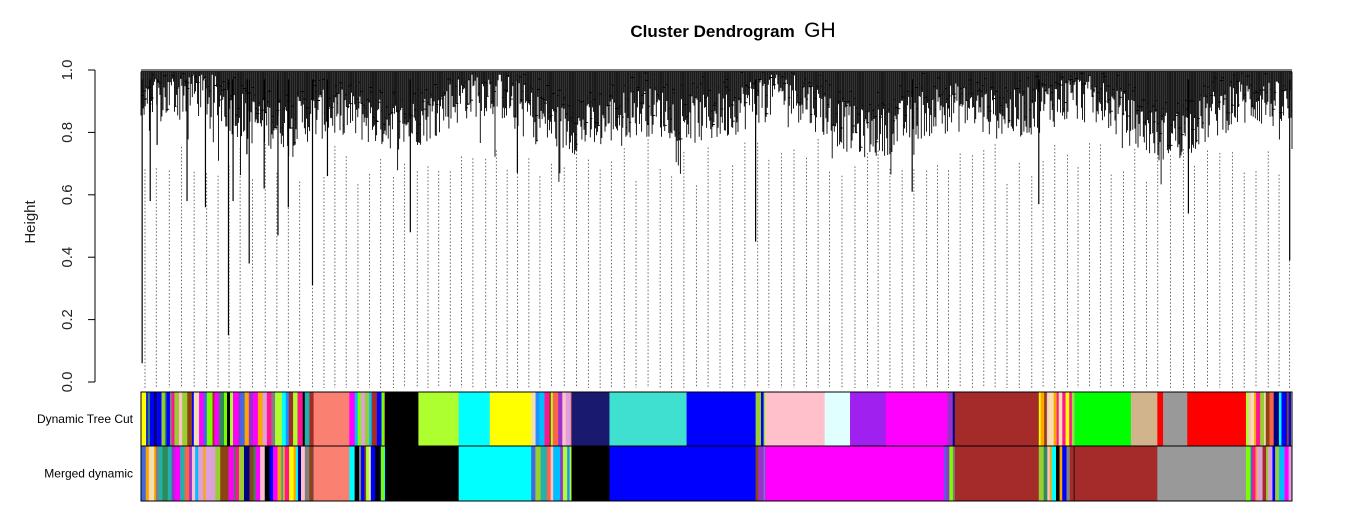  Describe the element at coordinates (67, 257) in the screenshot. I see `y-tick-label: 0.4` at that location.